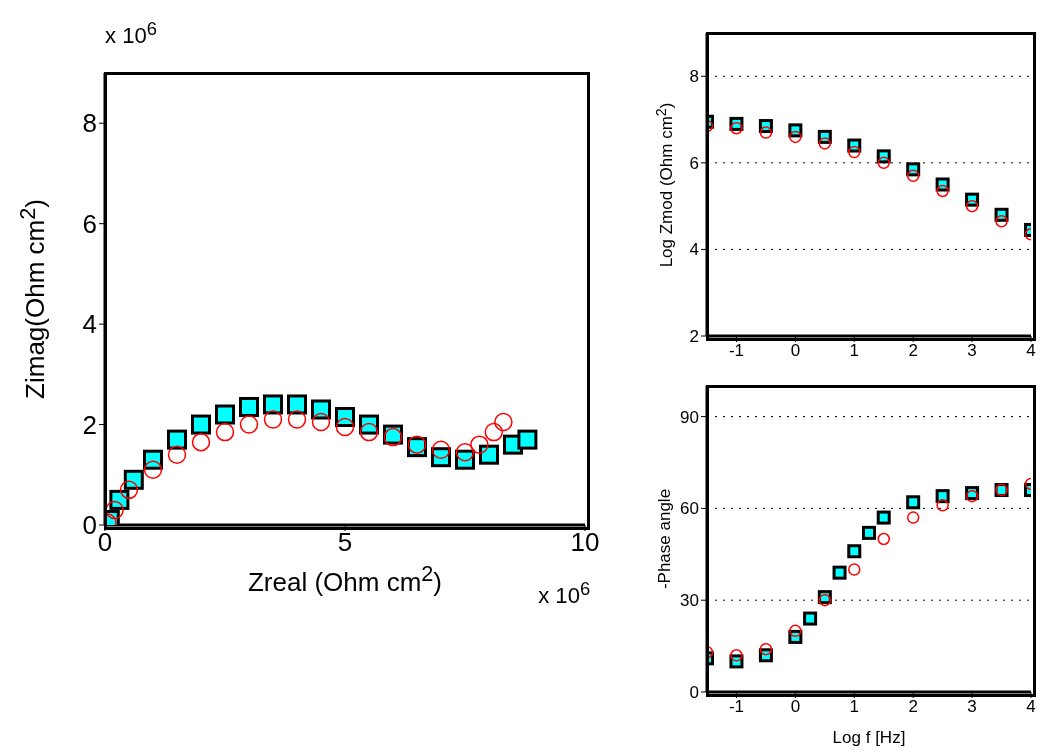 Image resolution: width=1053 pixels, height=754 pixels. I want to click on x-axis-title: Log f [Hz], so click(869, 738).